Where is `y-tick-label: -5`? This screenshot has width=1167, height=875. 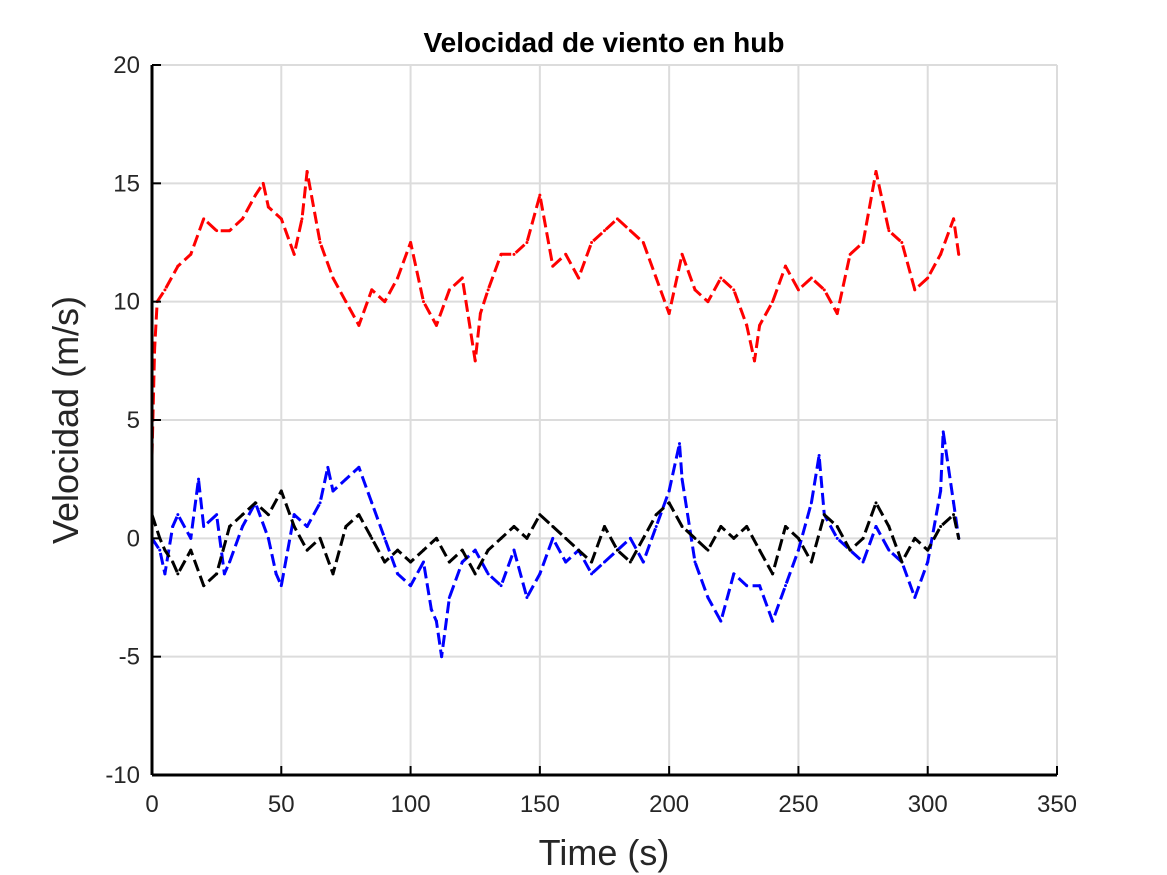
y-tick-label: -5 is located at coordinates (129, 657).